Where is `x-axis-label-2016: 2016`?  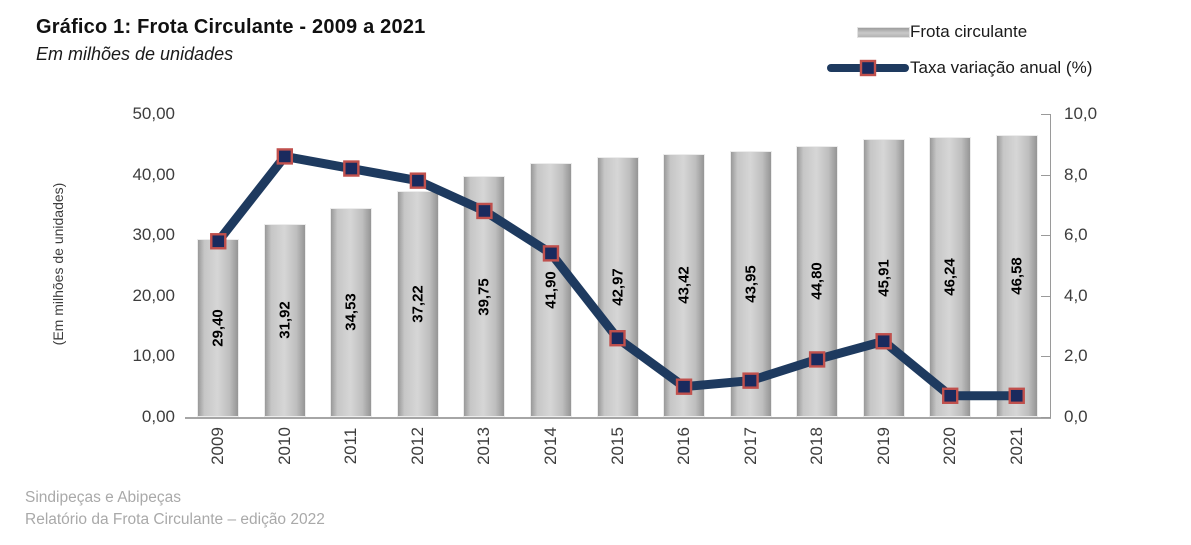 x-axis-label-2016: 2016 is located at coordinates (684, 446).